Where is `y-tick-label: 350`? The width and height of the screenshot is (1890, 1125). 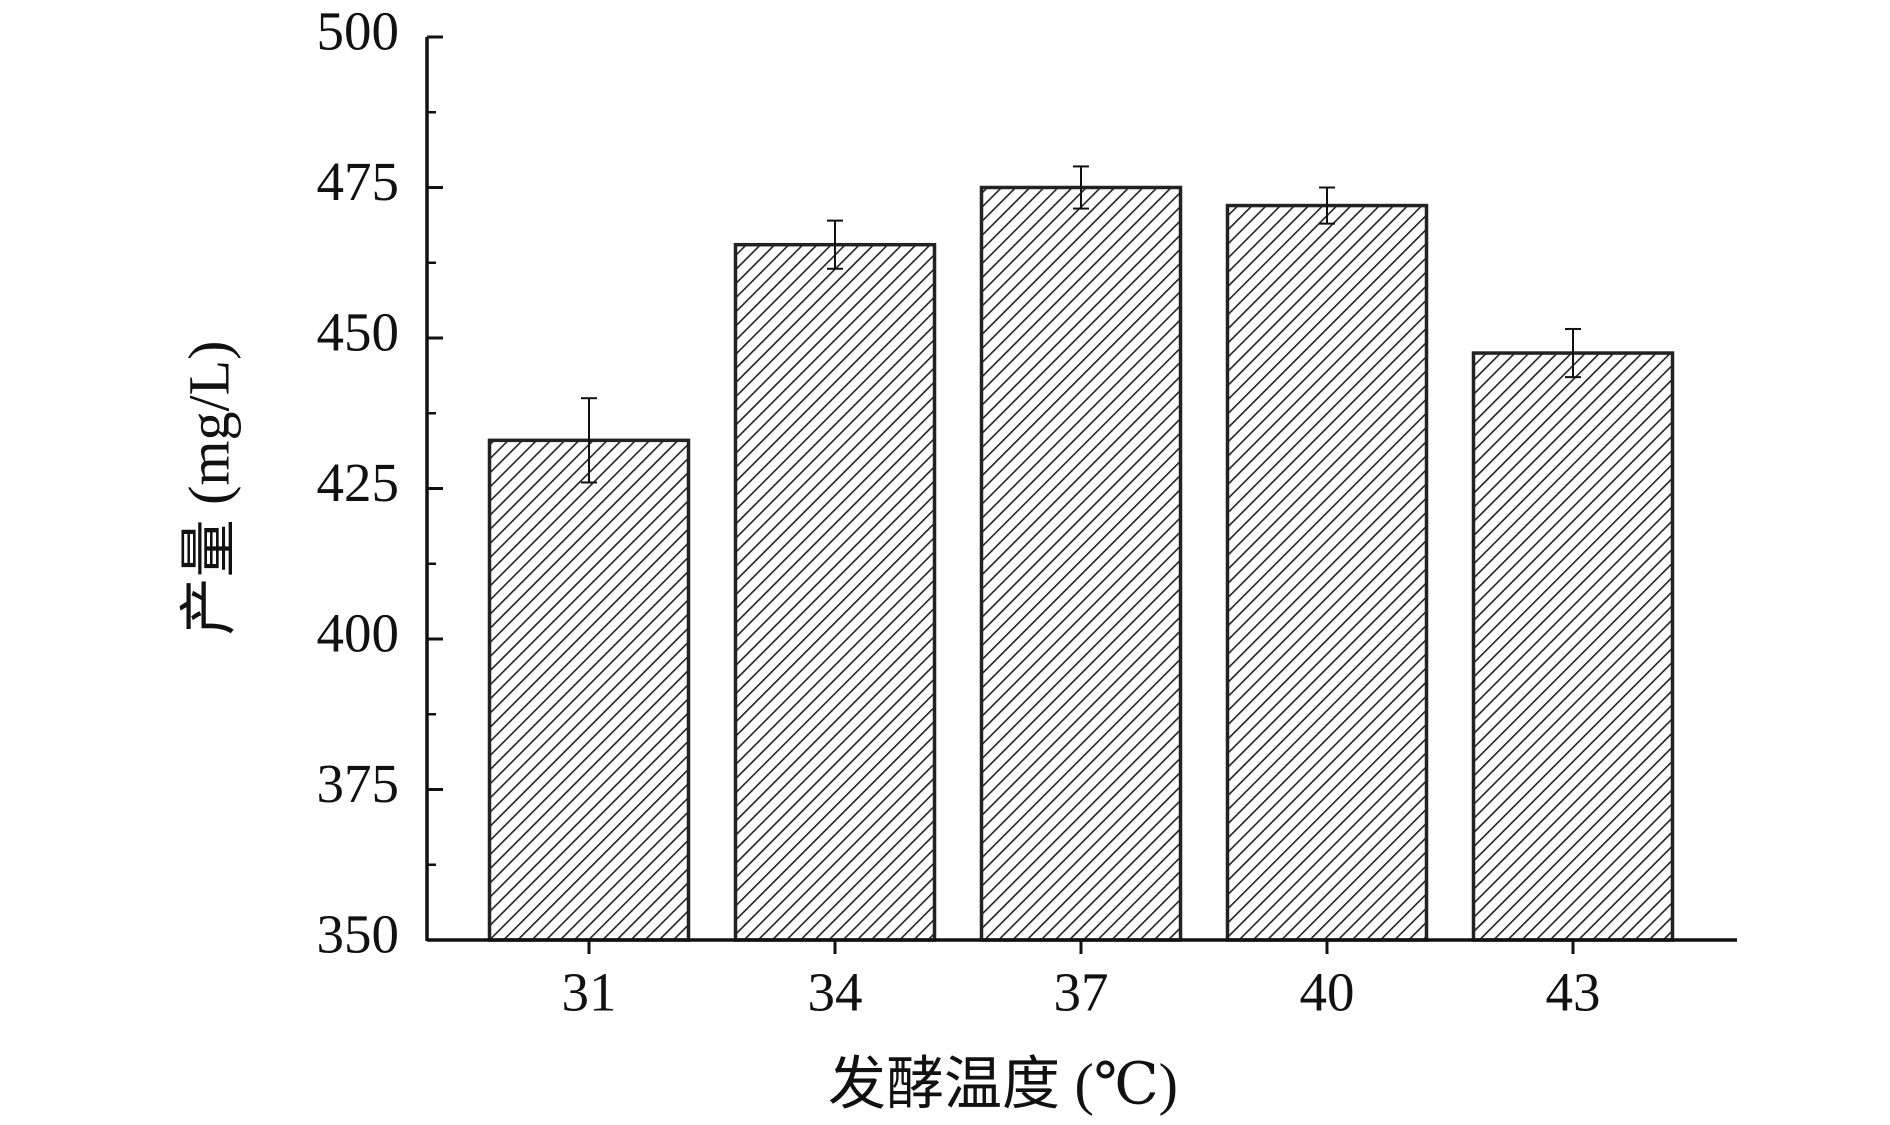 y-tick-label: 350 is located at coordinates (358, 934).